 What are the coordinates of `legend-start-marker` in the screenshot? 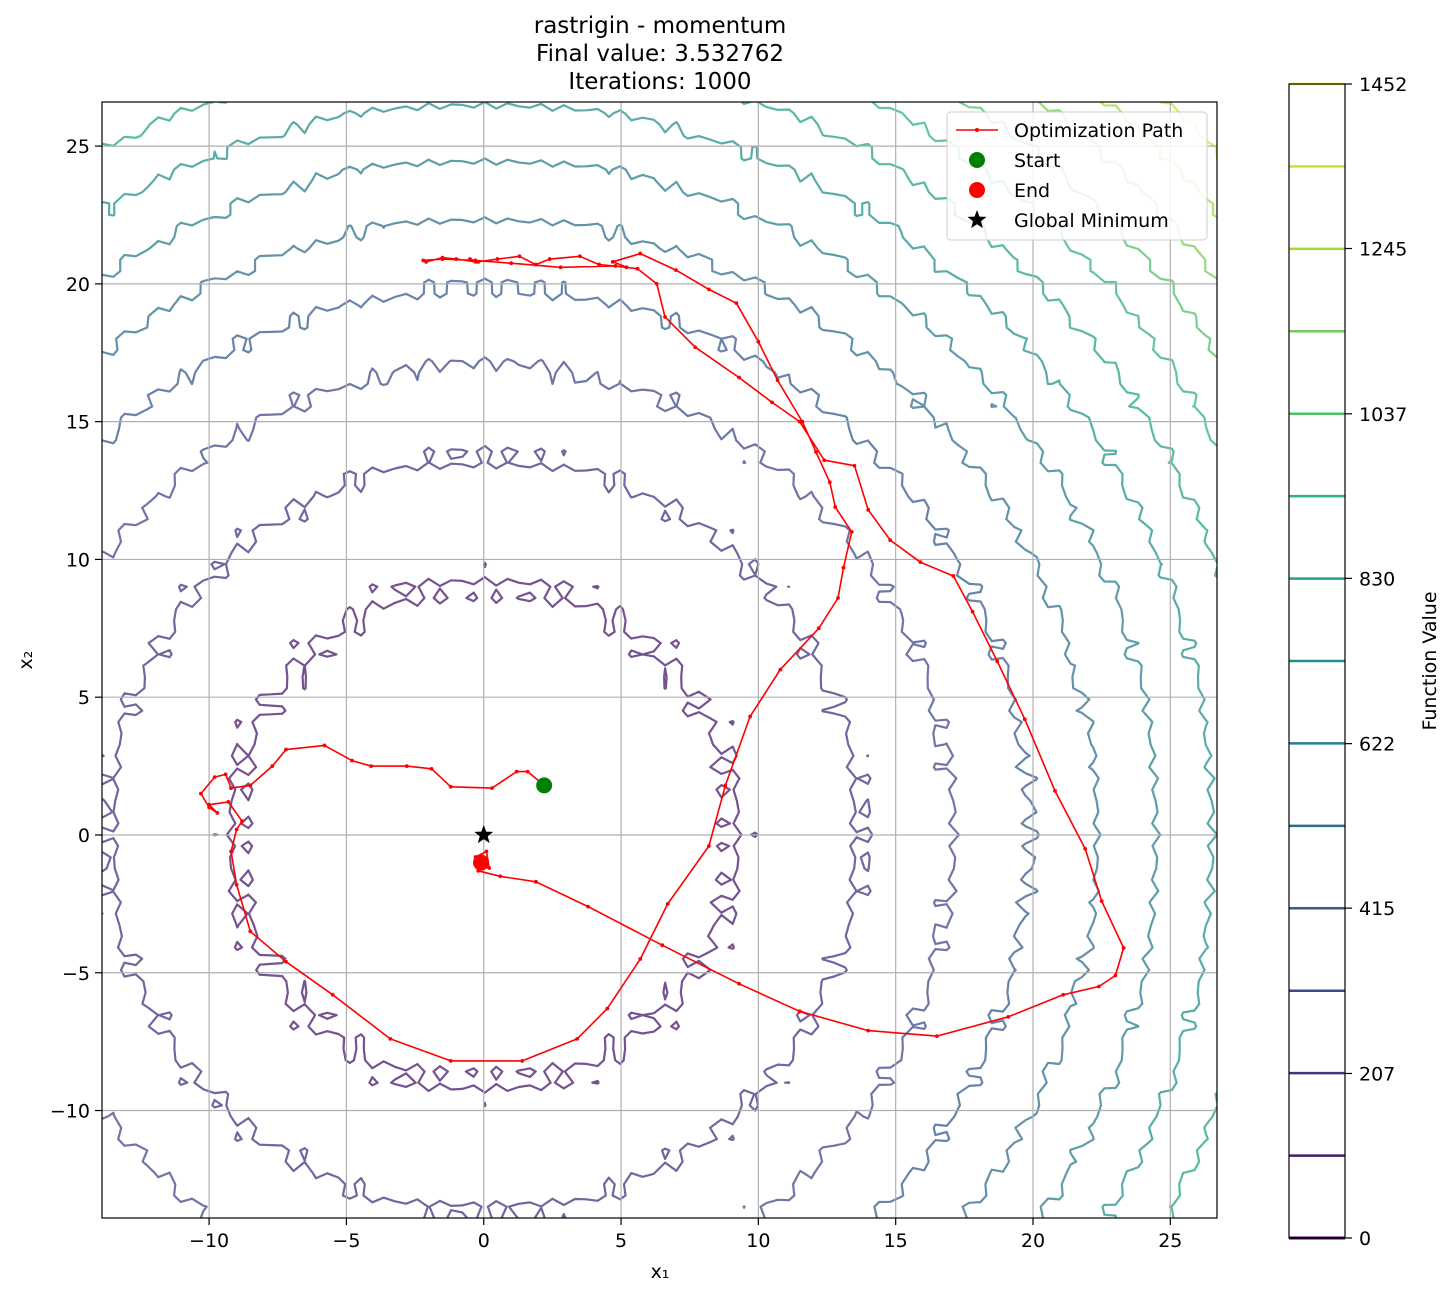 It's located at (977, 160).